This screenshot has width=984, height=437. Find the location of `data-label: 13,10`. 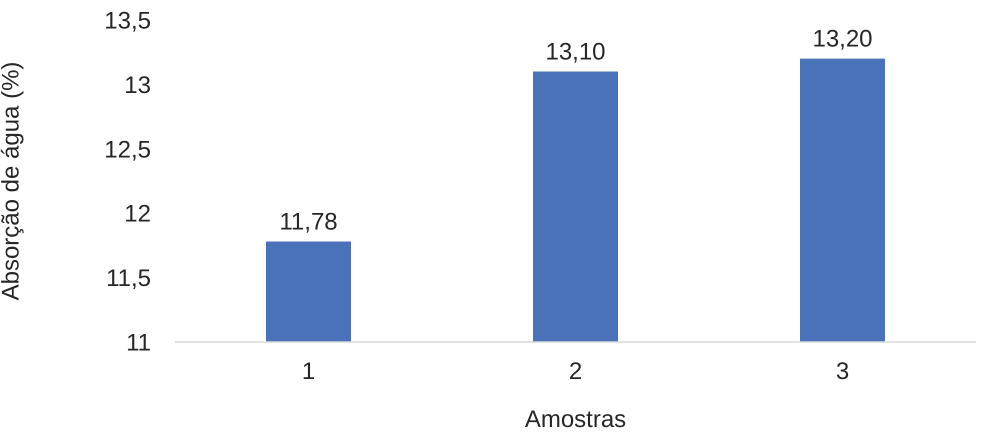

data-label: 13,10 is located at coordinates (575, 52).